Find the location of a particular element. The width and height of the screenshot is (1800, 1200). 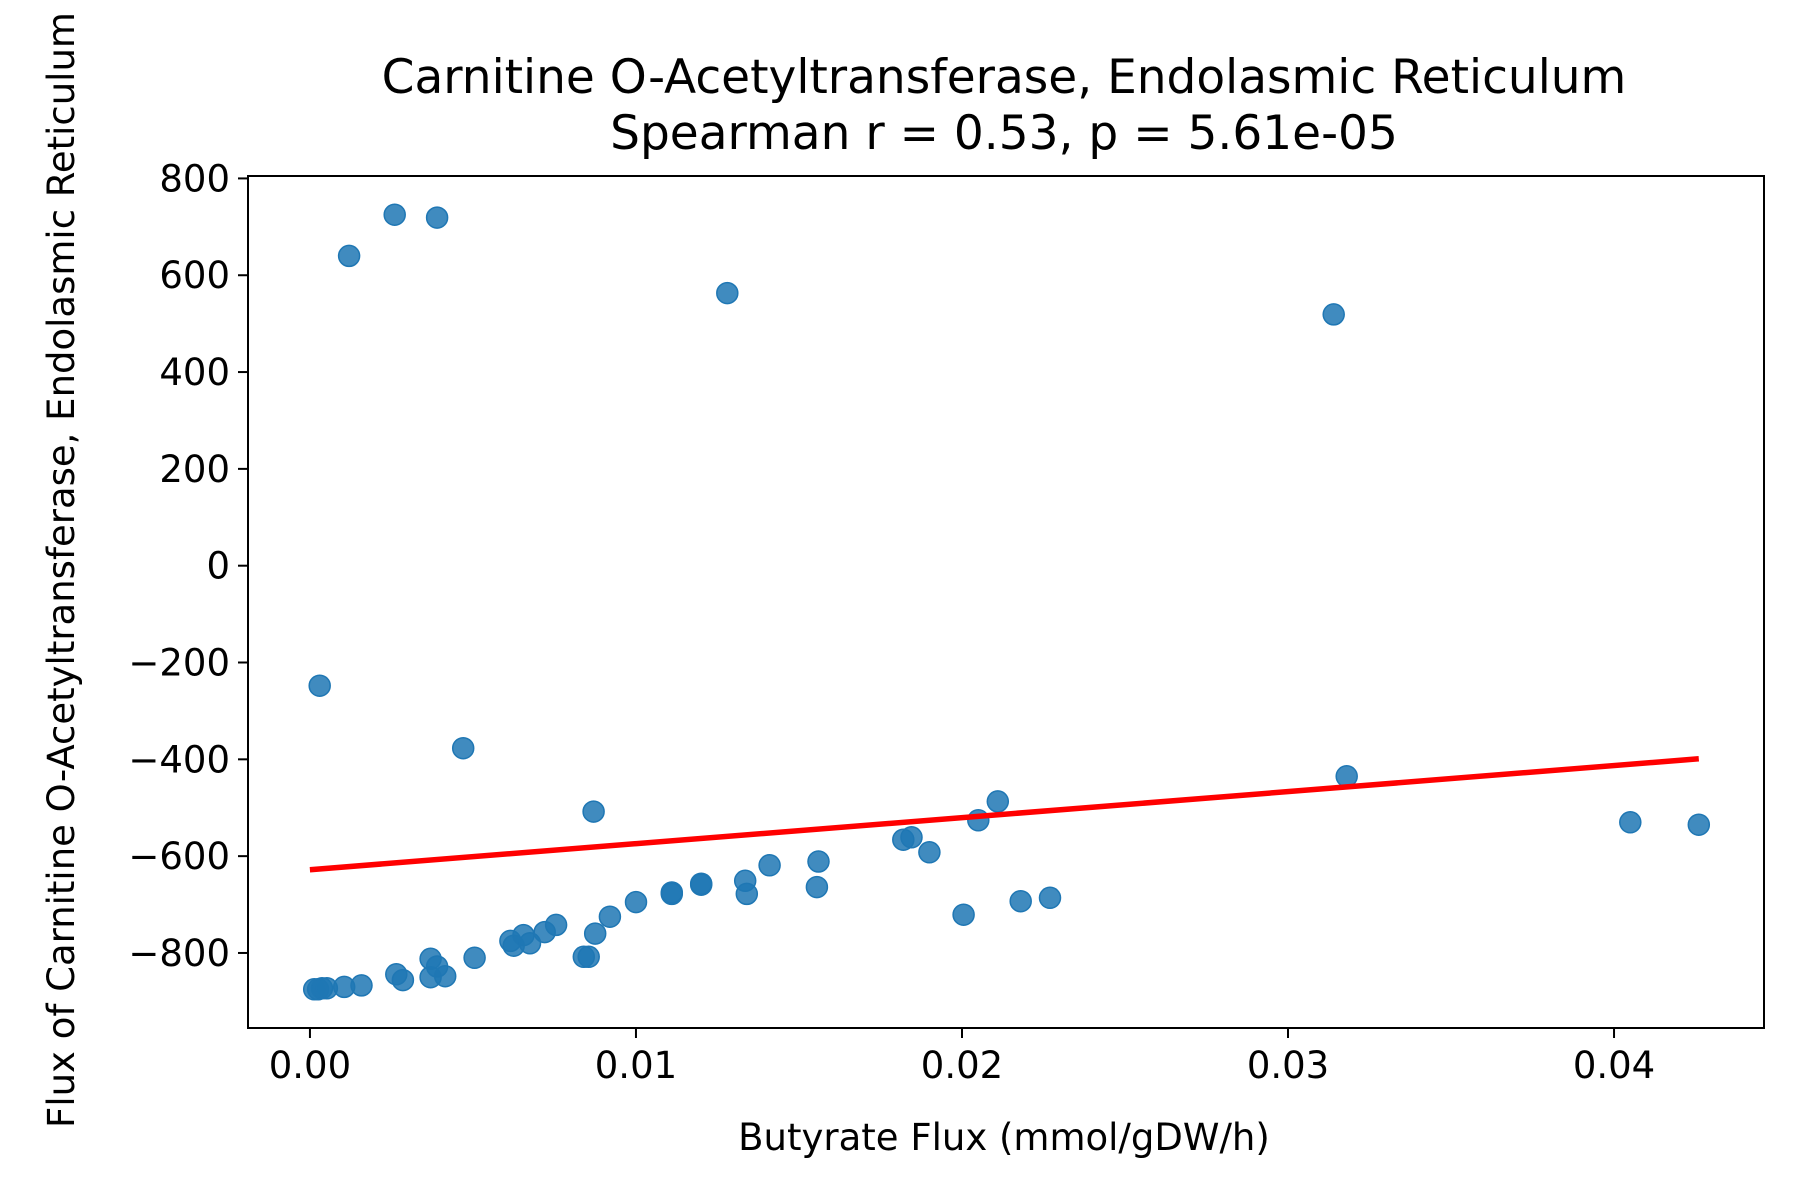

x-tick-label: 0.03 is located at coordinates (1288, 1065).